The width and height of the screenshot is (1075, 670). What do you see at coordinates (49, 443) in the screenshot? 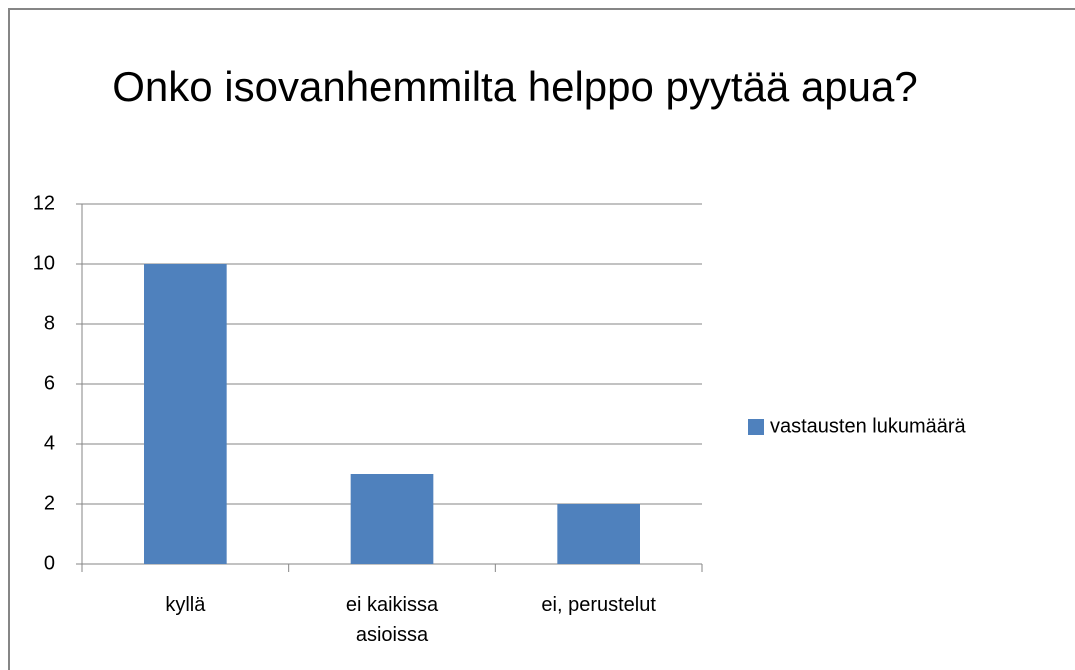
I see `y-tick-label: 4` at bounding box center [49, 443].